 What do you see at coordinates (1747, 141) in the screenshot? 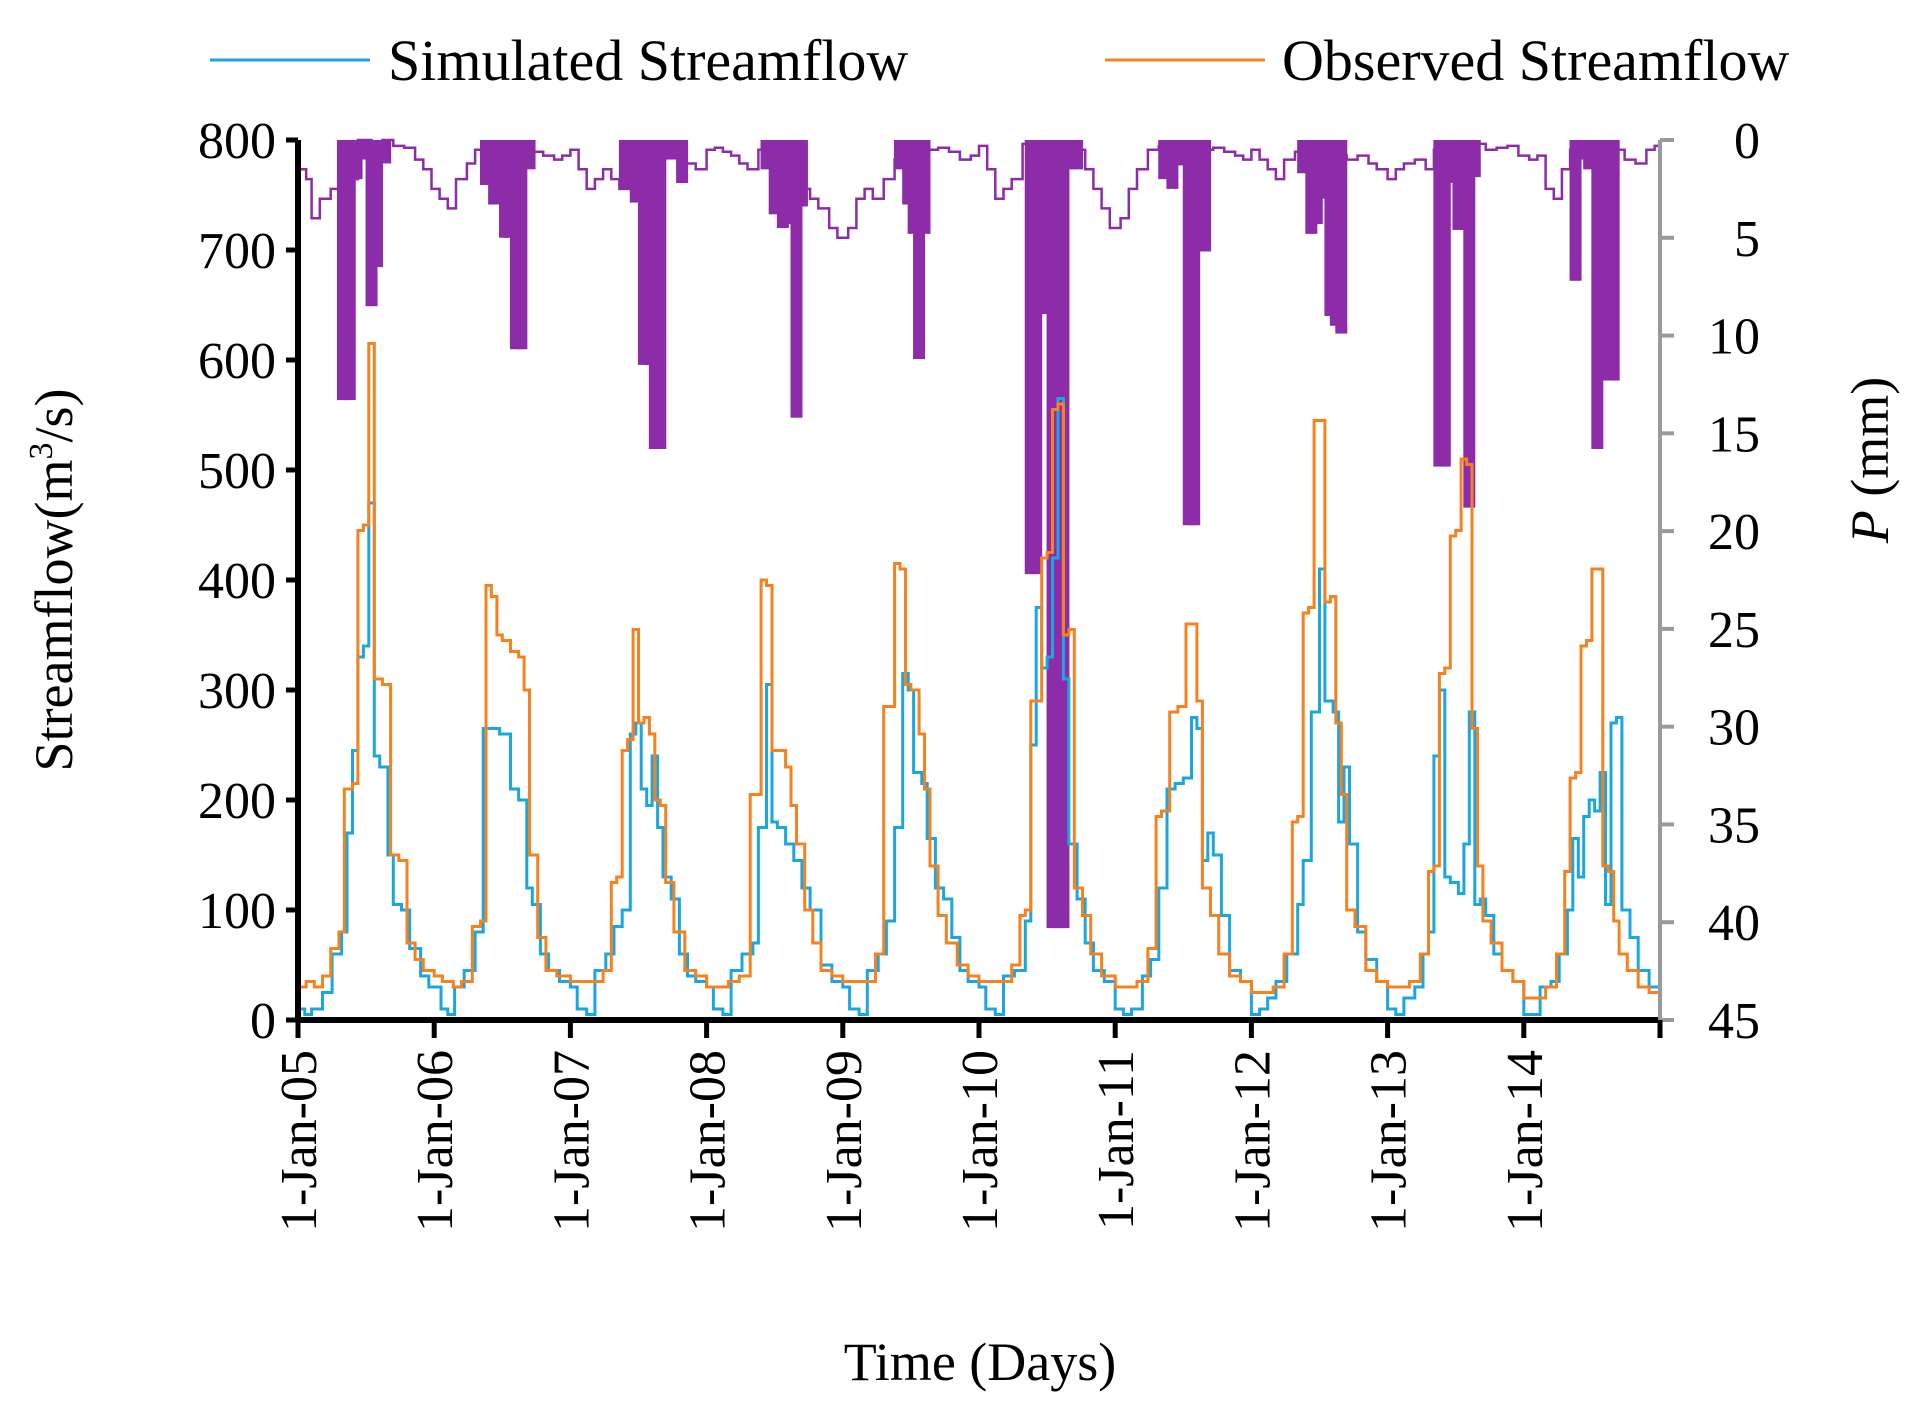
I see `y-right-tick-label: 0` at bounding box center [1747, 141].